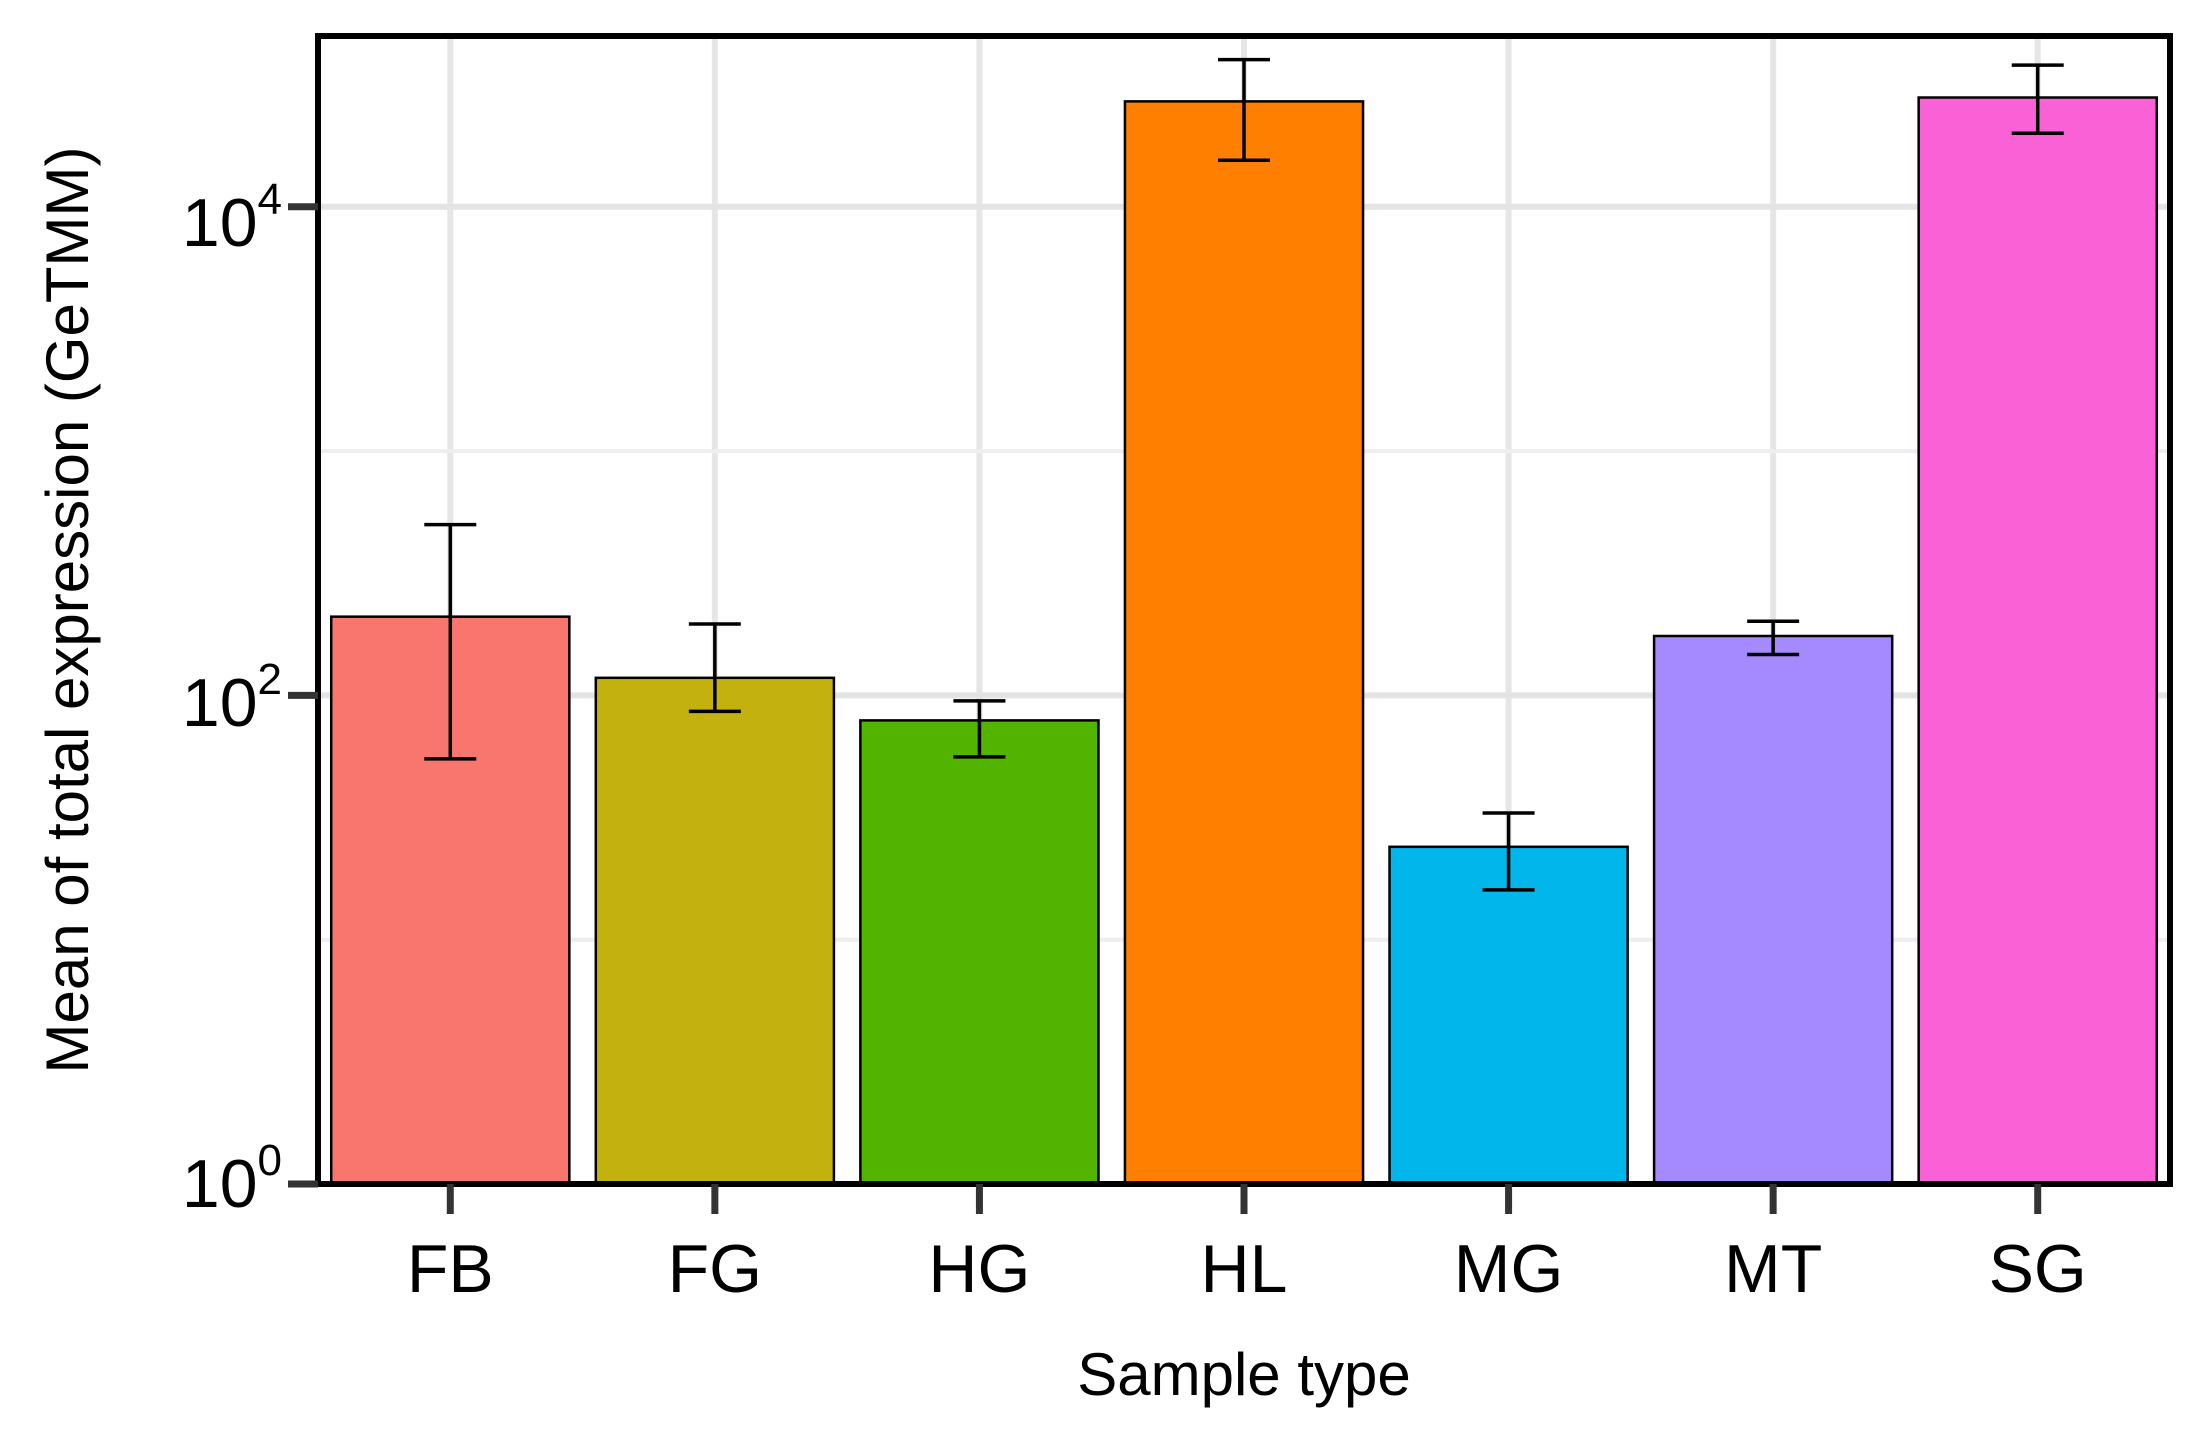 The height and width of the screenshot is (1441, 2193). I want to click on x-tick-label-mt: MT, so click(1773, 1269).